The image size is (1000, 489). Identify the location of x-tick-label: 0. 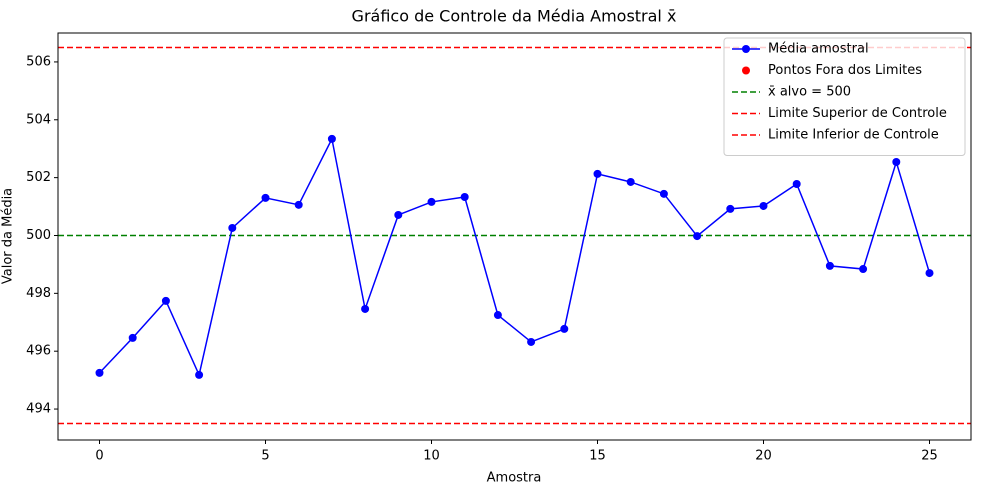
(99, 456).